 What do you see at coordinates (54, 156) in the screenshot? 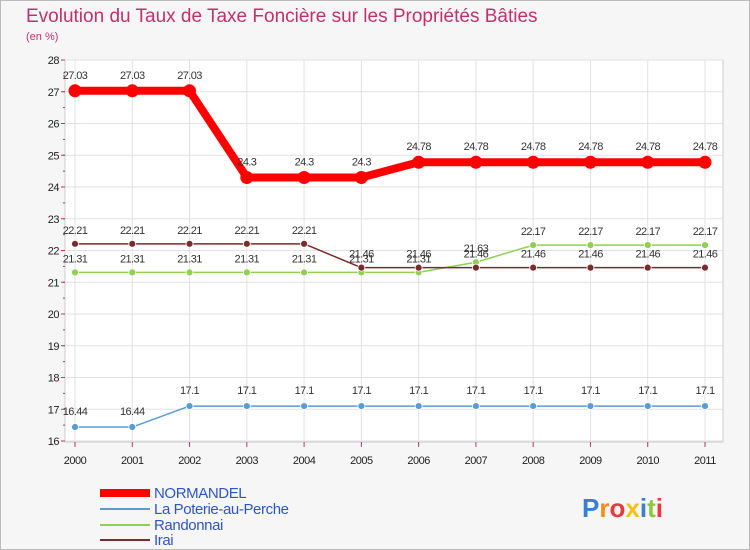
I see `y-tick-label: 25` at bounding box center [54, 156].